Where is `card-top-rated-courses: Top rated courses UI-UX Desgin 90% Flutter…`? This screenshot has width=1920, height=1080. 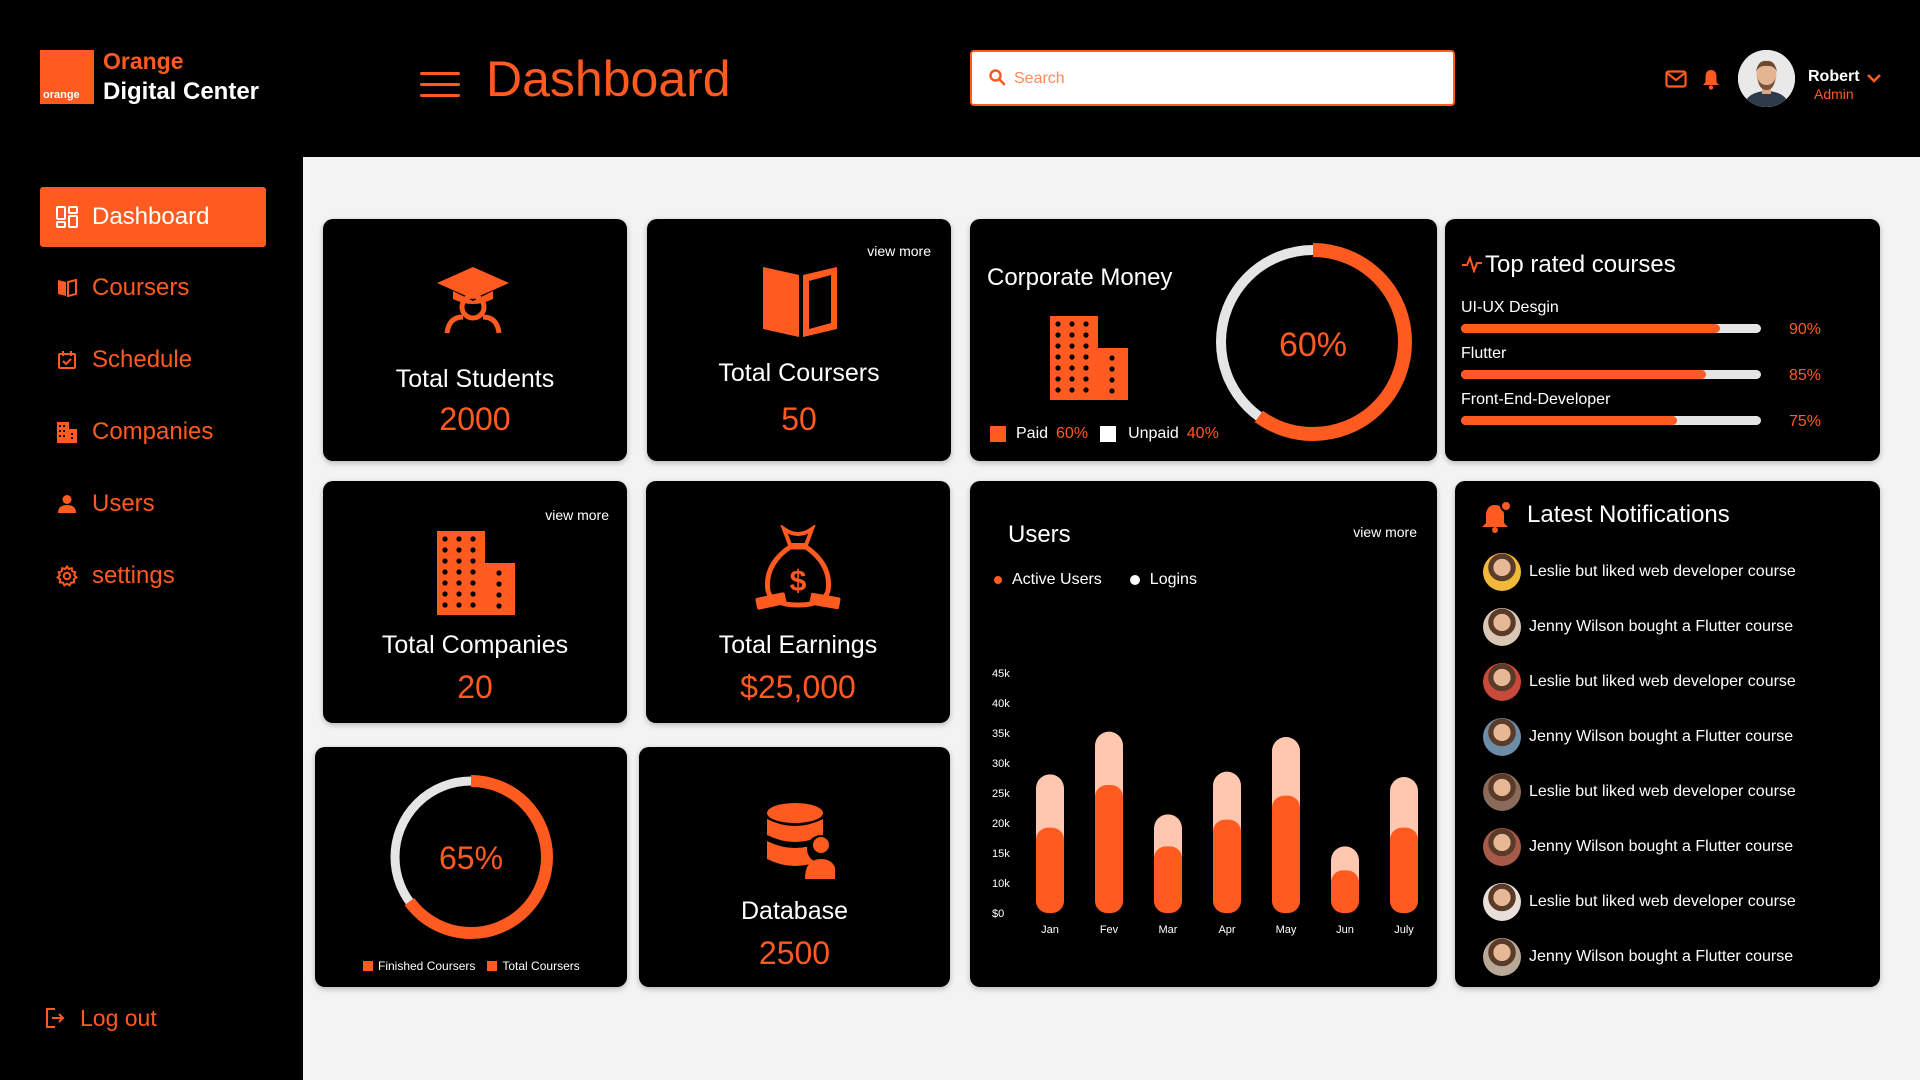
card-top-rated-courses: Top rated courses UI-UX Desgin 90% Flutter… is located at coordinates (1662, 340).